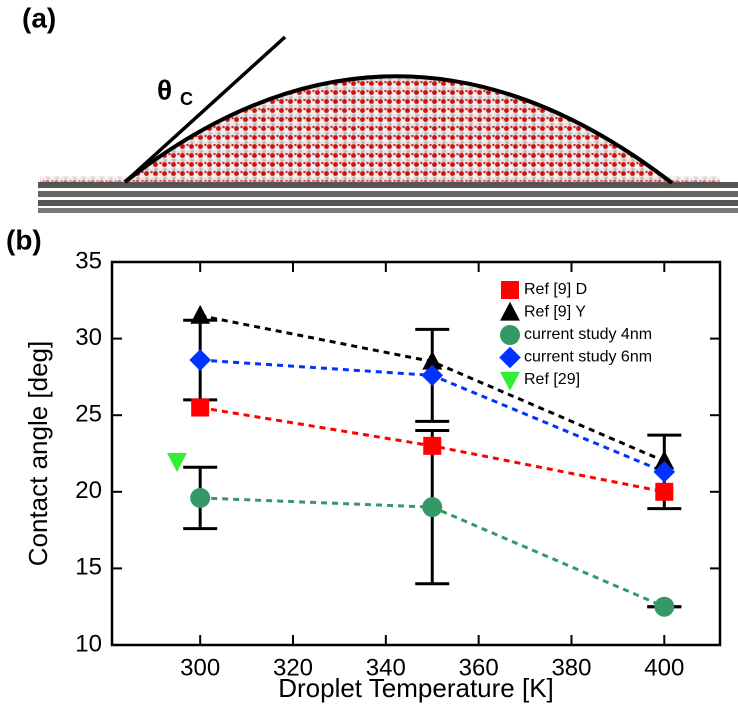 Image resolution: width=738 pixels, height=711 pixels. I want to click on y-tick-label: 25, so click(88, 414).